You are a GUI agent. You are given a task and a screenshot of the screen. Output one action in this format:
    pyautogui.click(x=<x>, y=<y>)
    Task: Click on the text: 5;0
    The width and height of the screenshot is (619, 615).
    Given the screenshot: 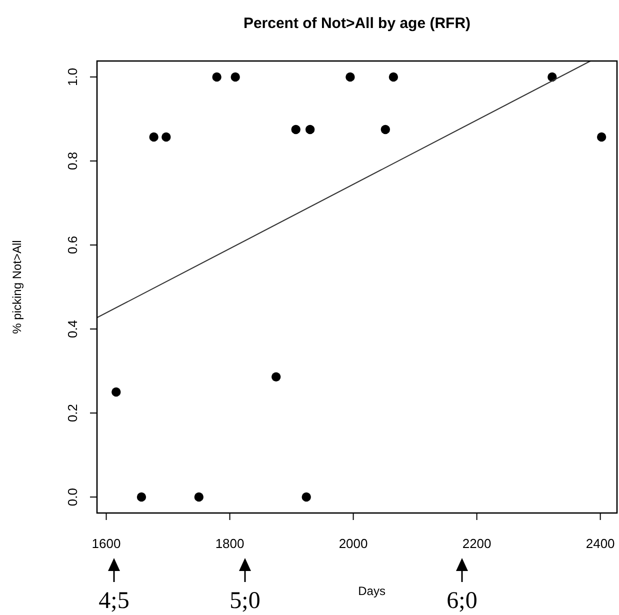 What is the action you would take?
    pyautogui.click(x=245, y=601)
    